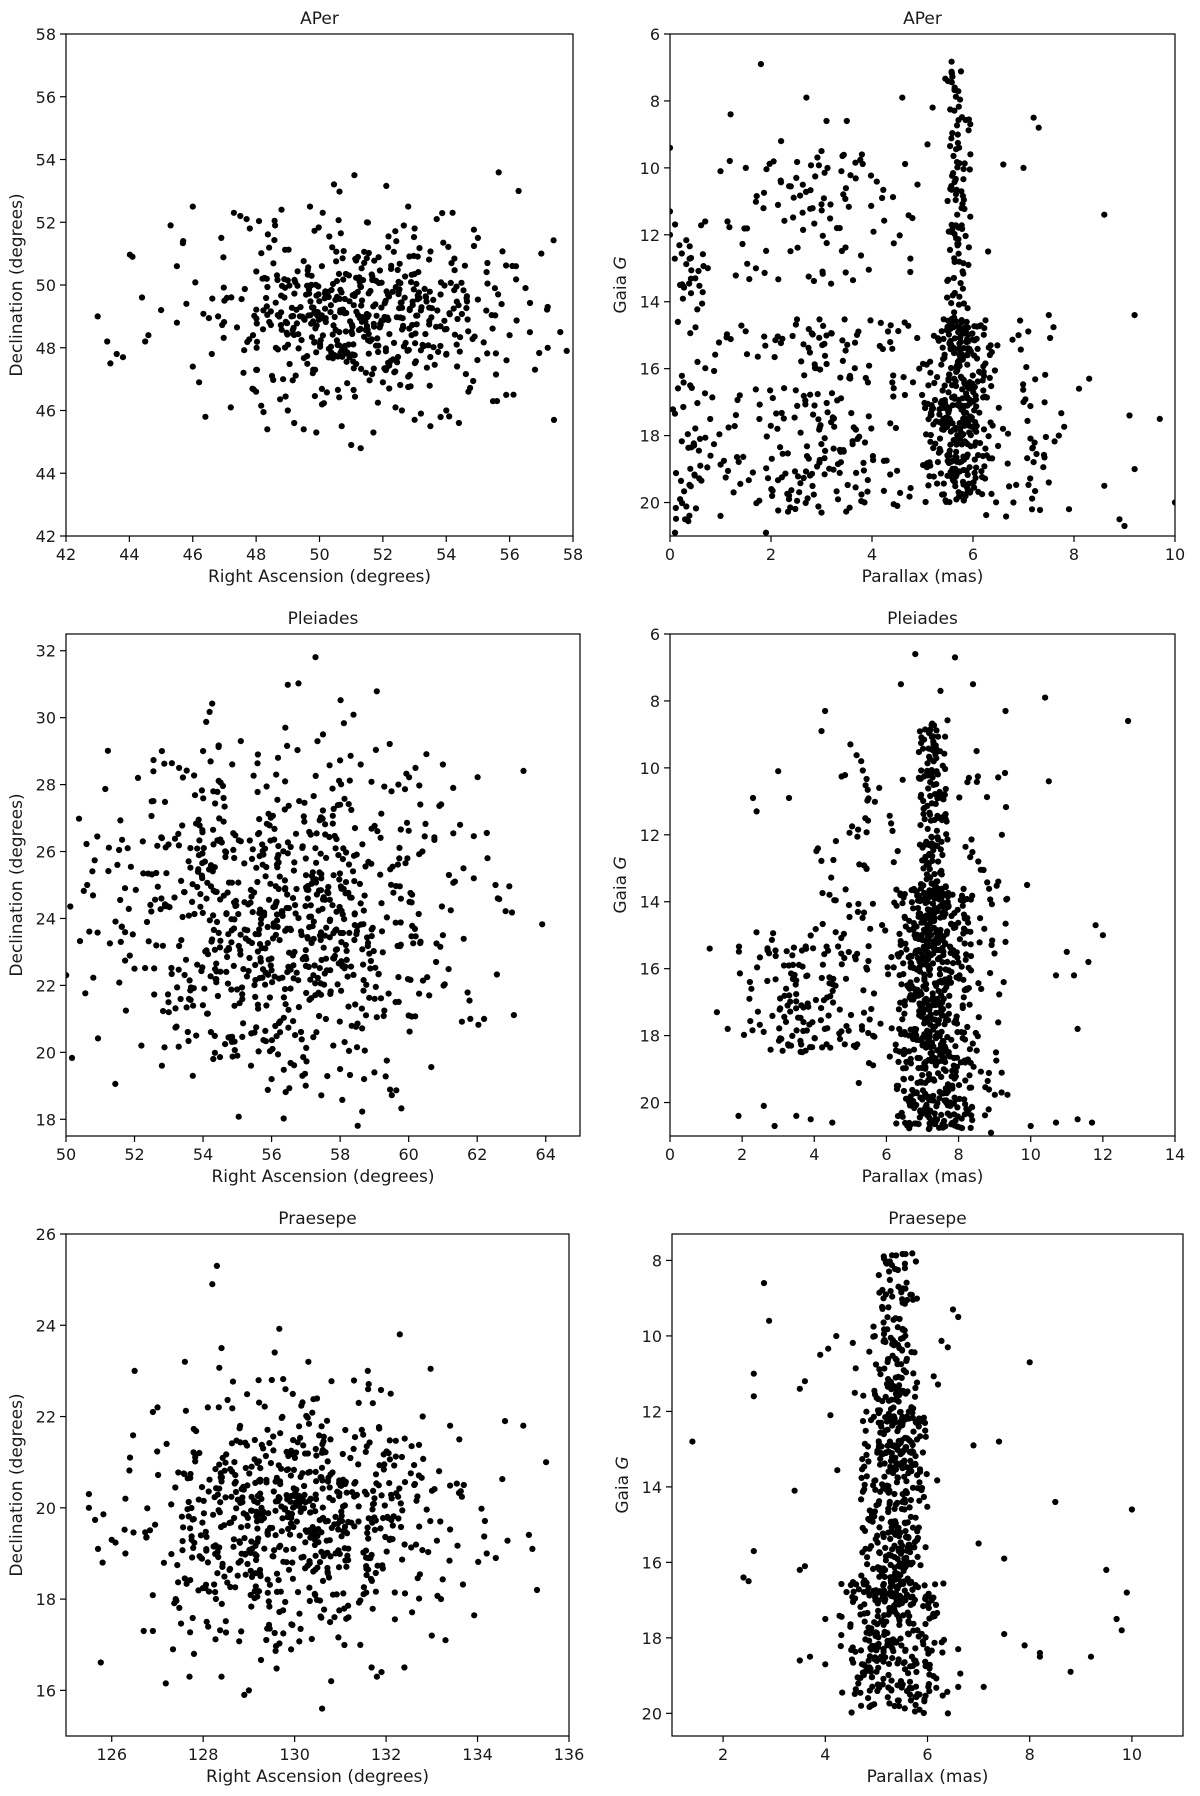  What do you see at coordinates (271, 1154) in the screenshot?
I see `x-tick-label: 56` at bounding box center [271, 1154].